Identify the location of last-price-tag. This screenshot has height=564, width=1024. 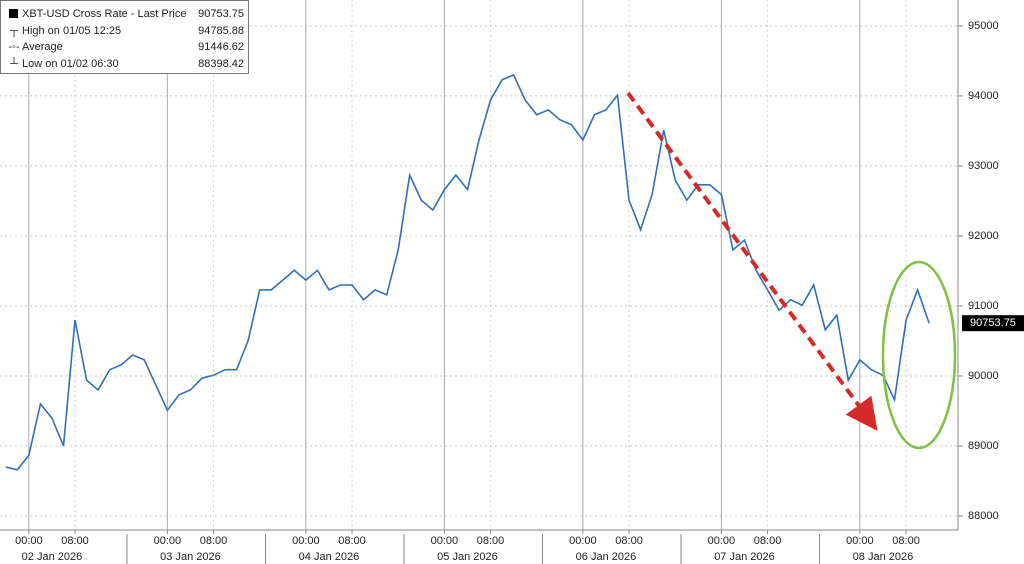
(993, 323).